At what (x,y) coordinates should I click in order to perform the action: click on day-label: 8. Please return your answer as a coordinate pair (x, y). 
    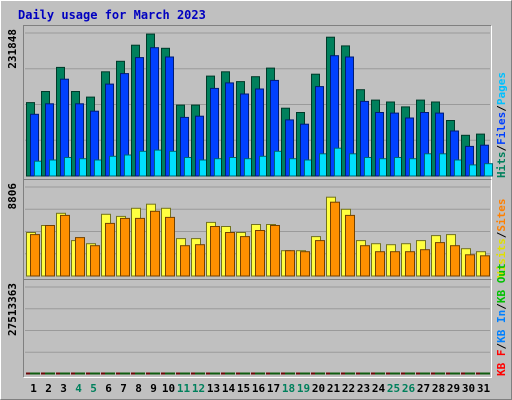
    Looking at the image, I should click on (138, 388).